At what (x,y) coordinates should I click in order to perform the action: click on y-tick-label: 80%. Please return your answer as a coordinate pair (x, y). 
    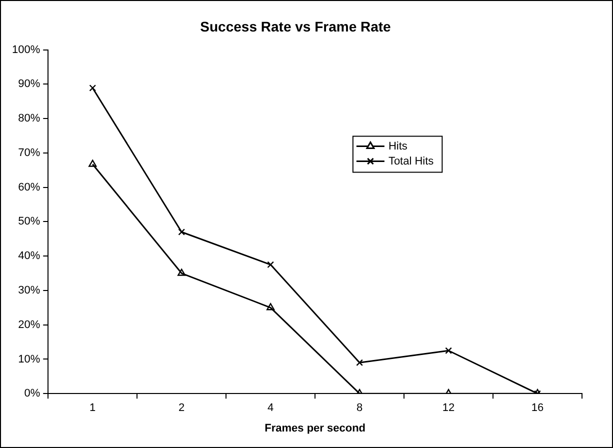
    Looking at the image, I should click on (29, 118).